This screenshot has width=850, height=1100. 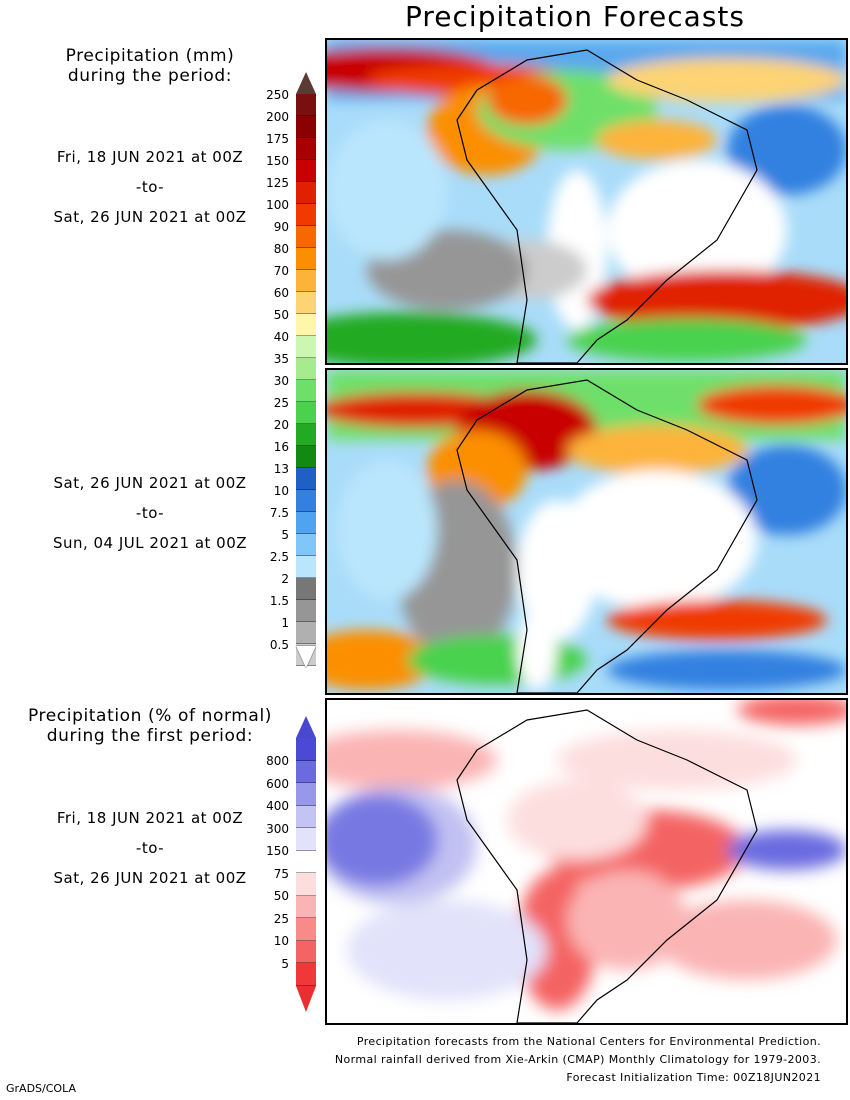 I want to click on period-2-sep: -to-, so click(x=150, y=513).